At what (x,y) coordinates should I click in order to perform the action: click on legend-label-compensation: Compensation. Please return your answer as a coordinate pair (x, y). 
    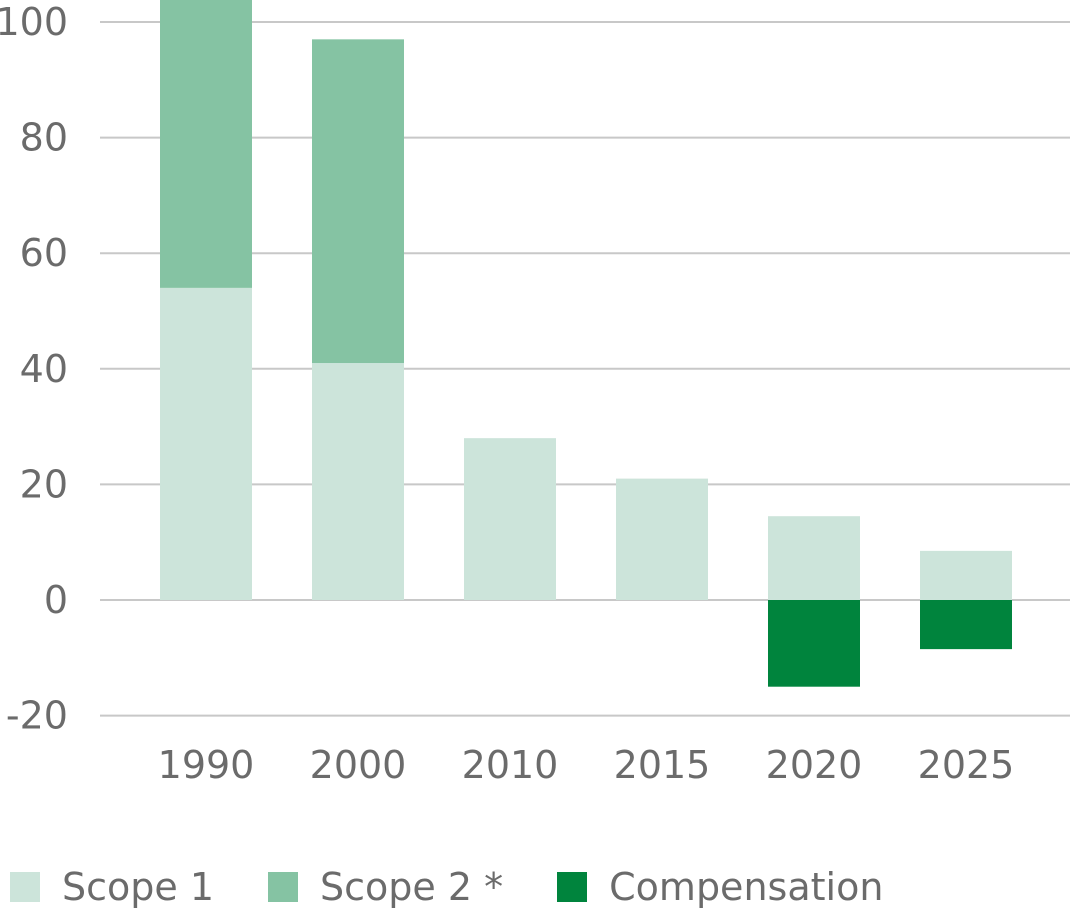
    Looking at the image, I should click on (746, 887).